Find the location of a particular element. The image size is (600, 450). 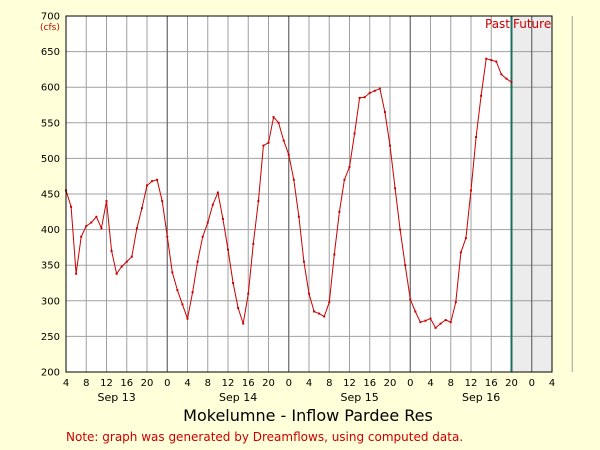

day-label: Sep 16 is located at coordinates (481, 397).